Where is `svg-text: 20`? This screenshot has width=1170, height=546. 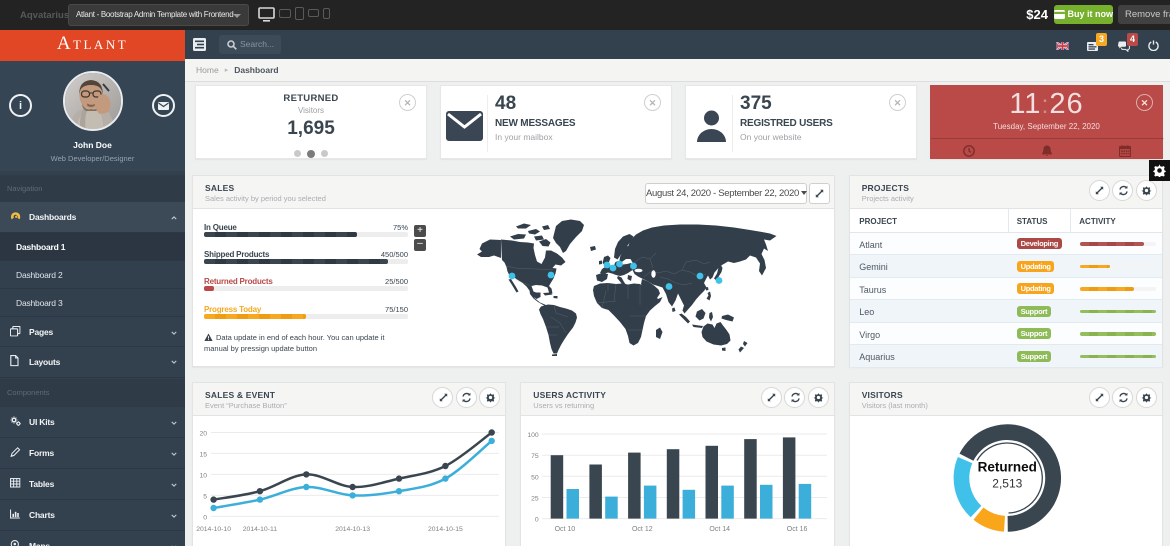 svg-text: 20 is located at coordinates (203, 434).